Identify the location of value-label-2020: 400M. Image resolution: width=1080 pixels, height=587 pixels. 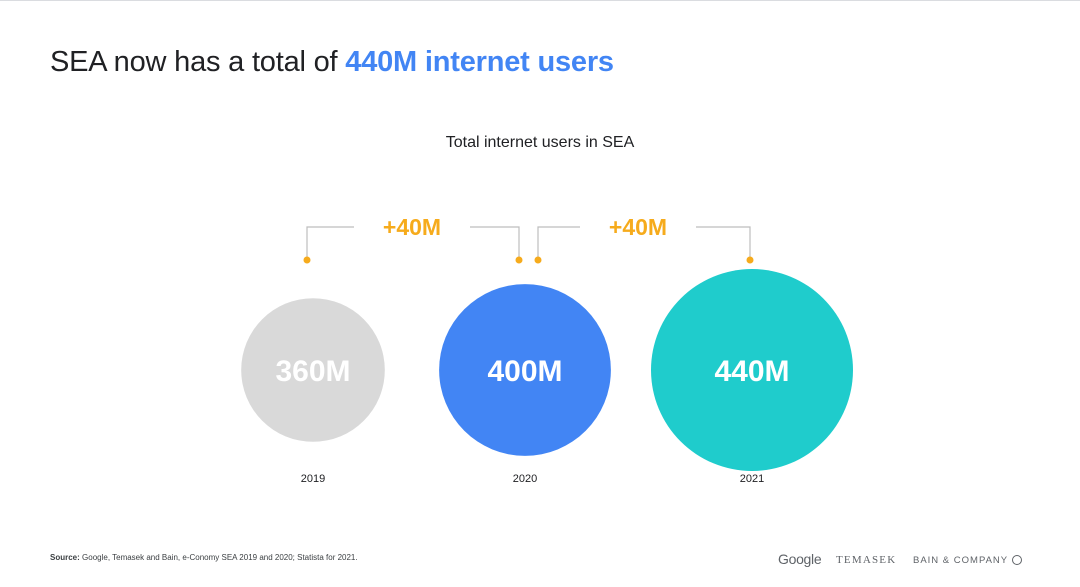
(524, 371).